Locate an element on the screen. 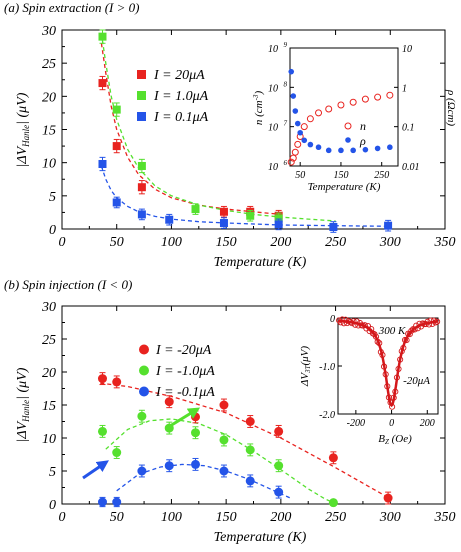 The image size is (461, 552). inset-right-tick-label: 0.01 is located at coordinates (411, 167).